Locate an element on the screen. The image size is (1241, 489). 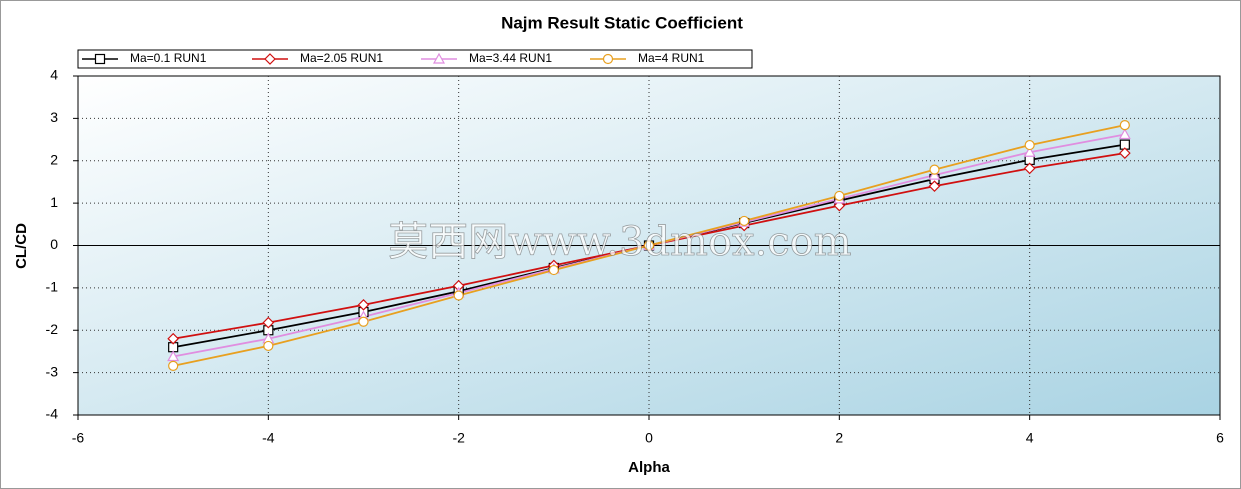
x-tick-label: 4 is located at coordinates (1030, 438).